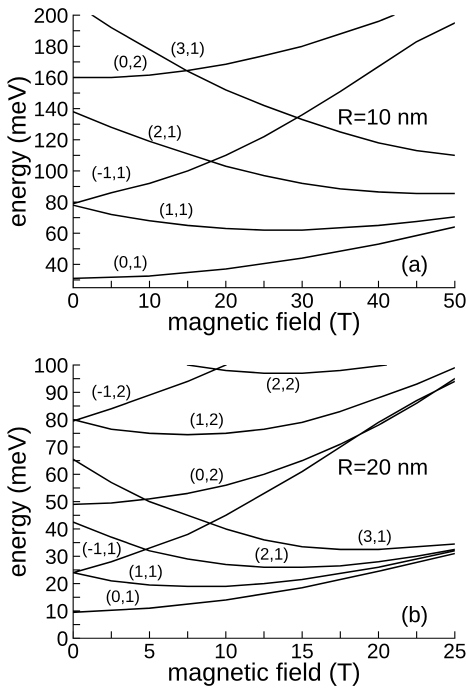 The height and width of the screenshot is (690, 466). What do you see at coordinates (57, 611) in the screenshot?
I see `y-tick-label: 10` at bounding box center [57, 611].